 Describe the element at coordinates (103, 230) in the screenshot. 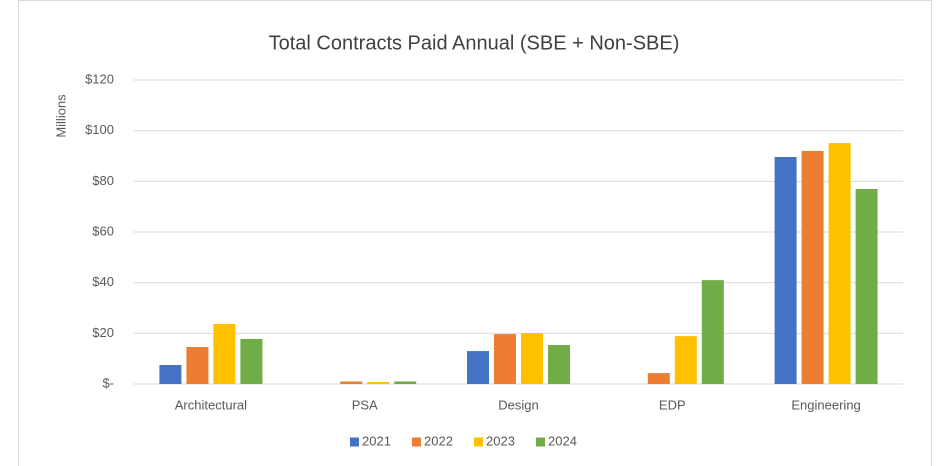

I see `y-tick-label: $60` at that location.